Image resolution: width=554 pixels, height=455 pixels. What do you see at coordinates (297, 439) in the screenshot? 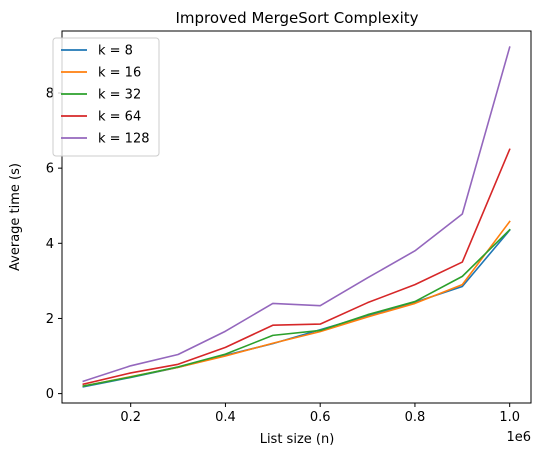
I see `x-axis-label: List size (n)` at bounding box center [297, 439].